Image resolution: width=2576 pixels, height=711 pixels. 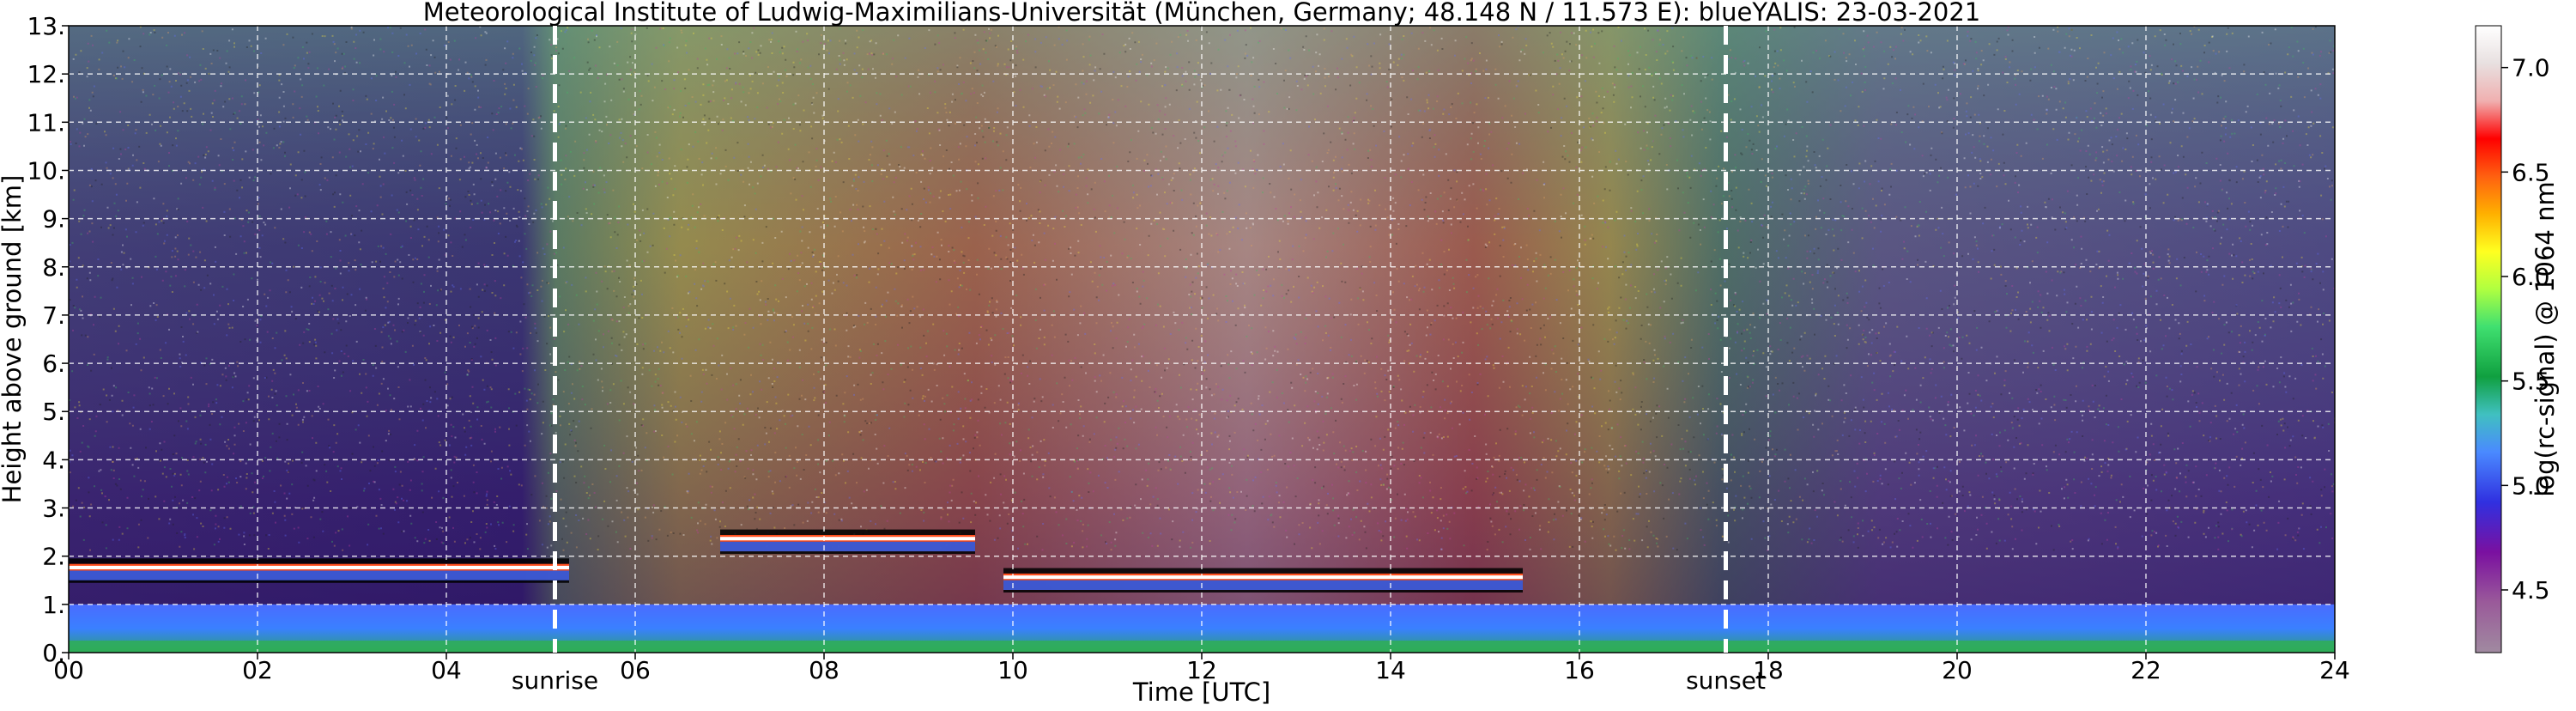 What do you see at coordinates (53, 460) in the screenshot?
I see `y-tick-label: 4.` at bounding box center [53, 460].